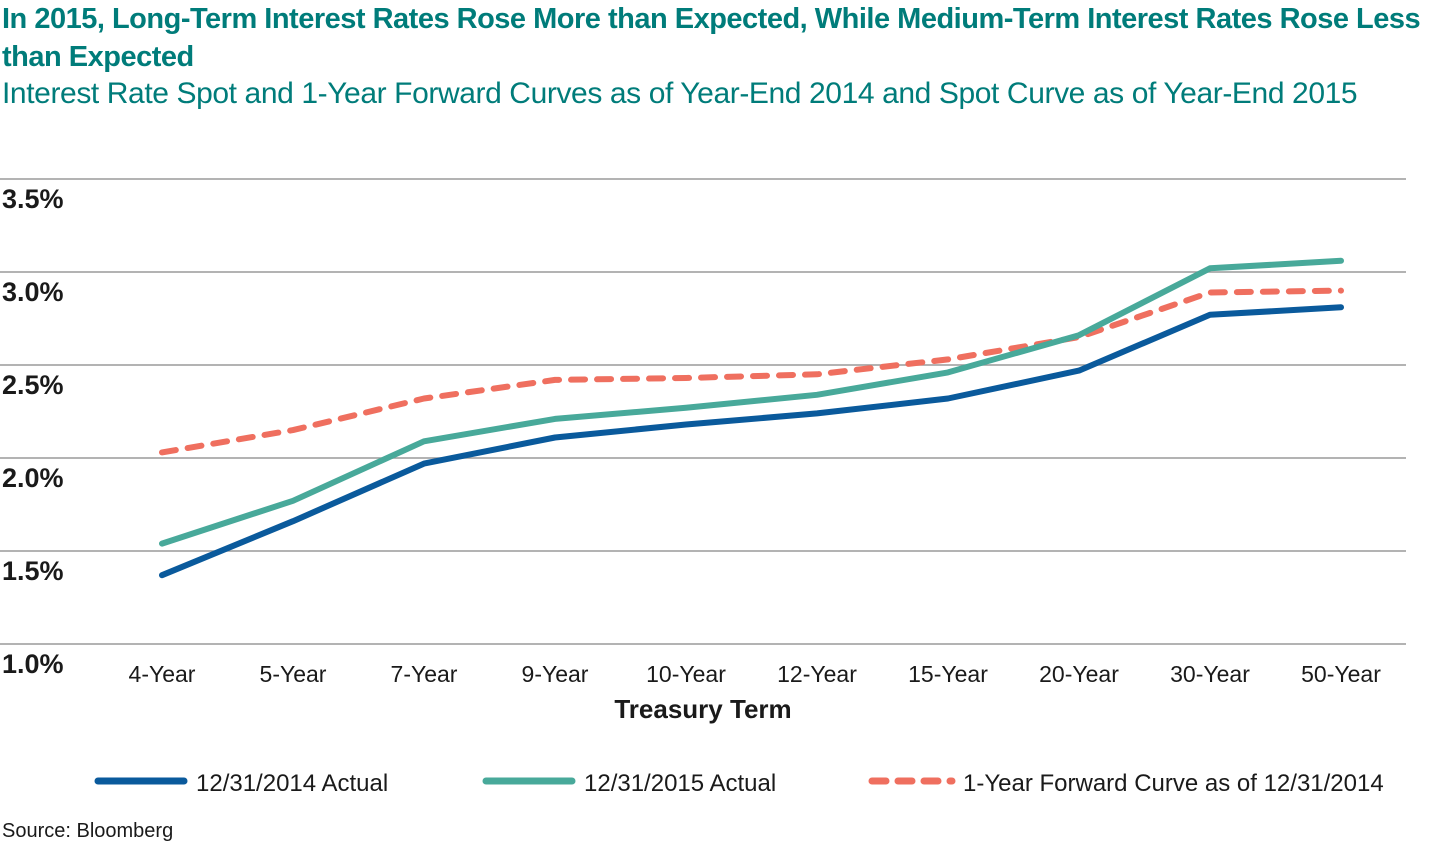 The height and width of the screenshot is (845, 1444). What do you see at coordinates (817, 674) in the screenshot?
I see `x-tick-label: 12-Year` at bounding box center [817, 674].